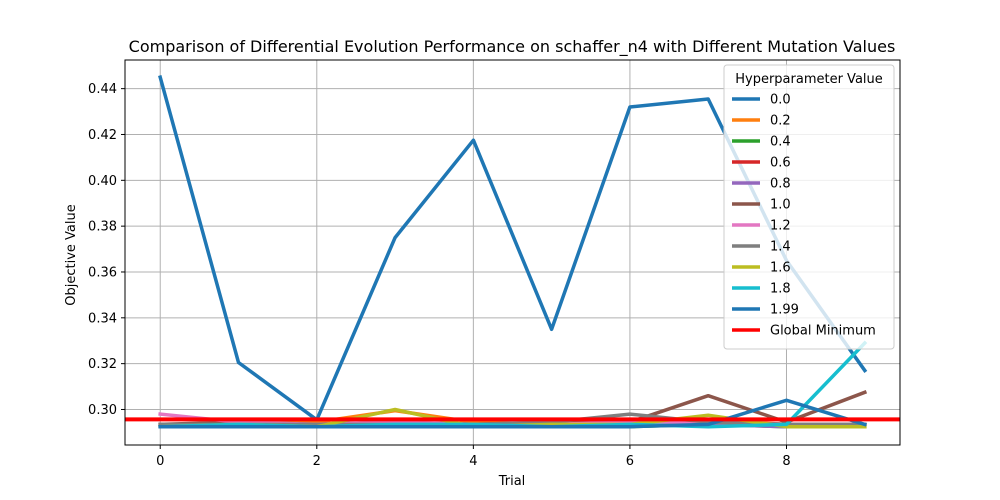 The height and width of the screenshot is (500, 1000). Describe the element at coordinates (780, 247) in the screenshot. I see `legend-label: 1.4` at that location.